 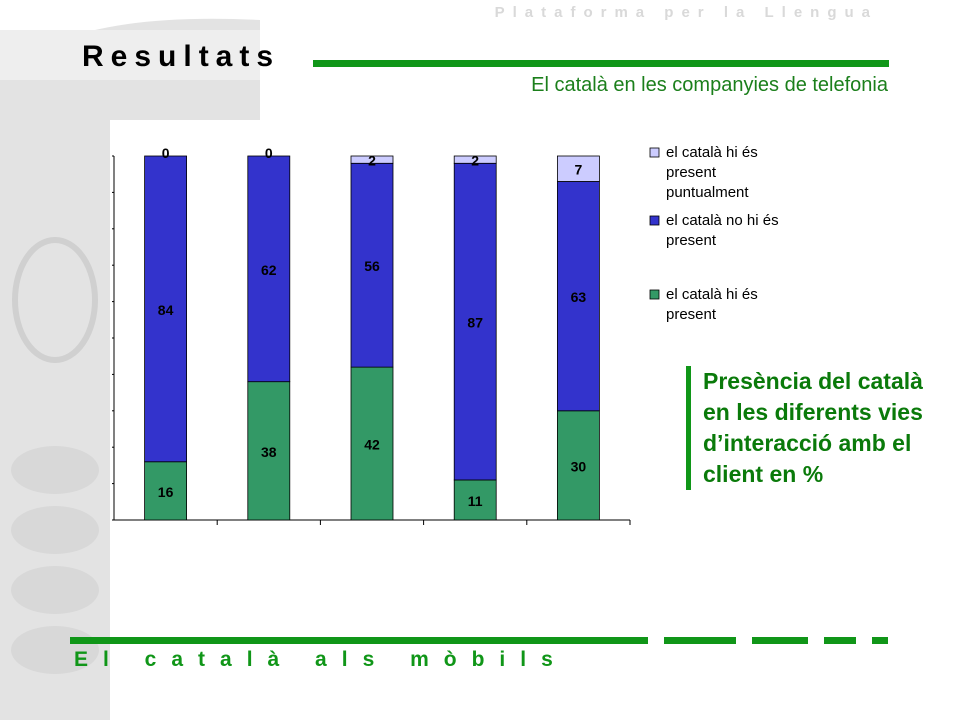 What do you see at coordinates (709, 85) in the screenshot?
I see `page-subtitle: El català en les companyies de telefonia` at bounding box center [709, 85].